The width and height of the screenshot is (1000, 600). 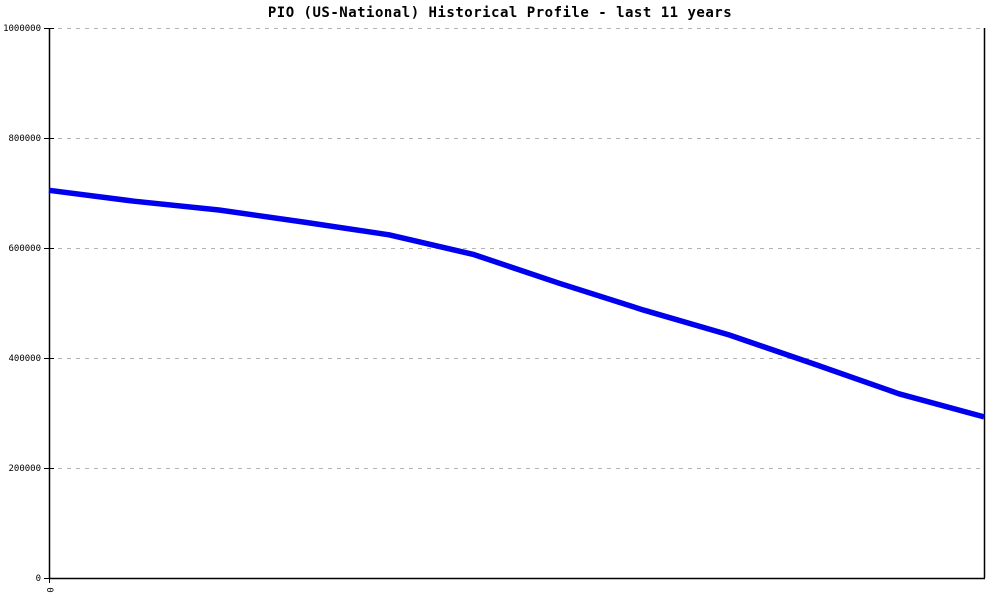 I want to click on y-axis-tick-label: 1000000, so click(x=22, y=29).